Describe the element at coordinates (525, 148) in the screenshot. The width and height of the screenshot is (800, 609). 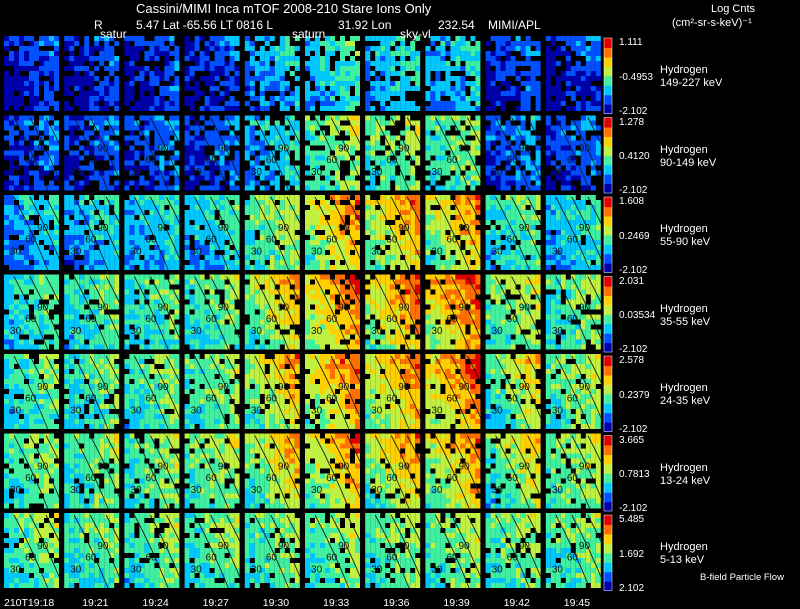
I see `contour-label: 90` at that location.